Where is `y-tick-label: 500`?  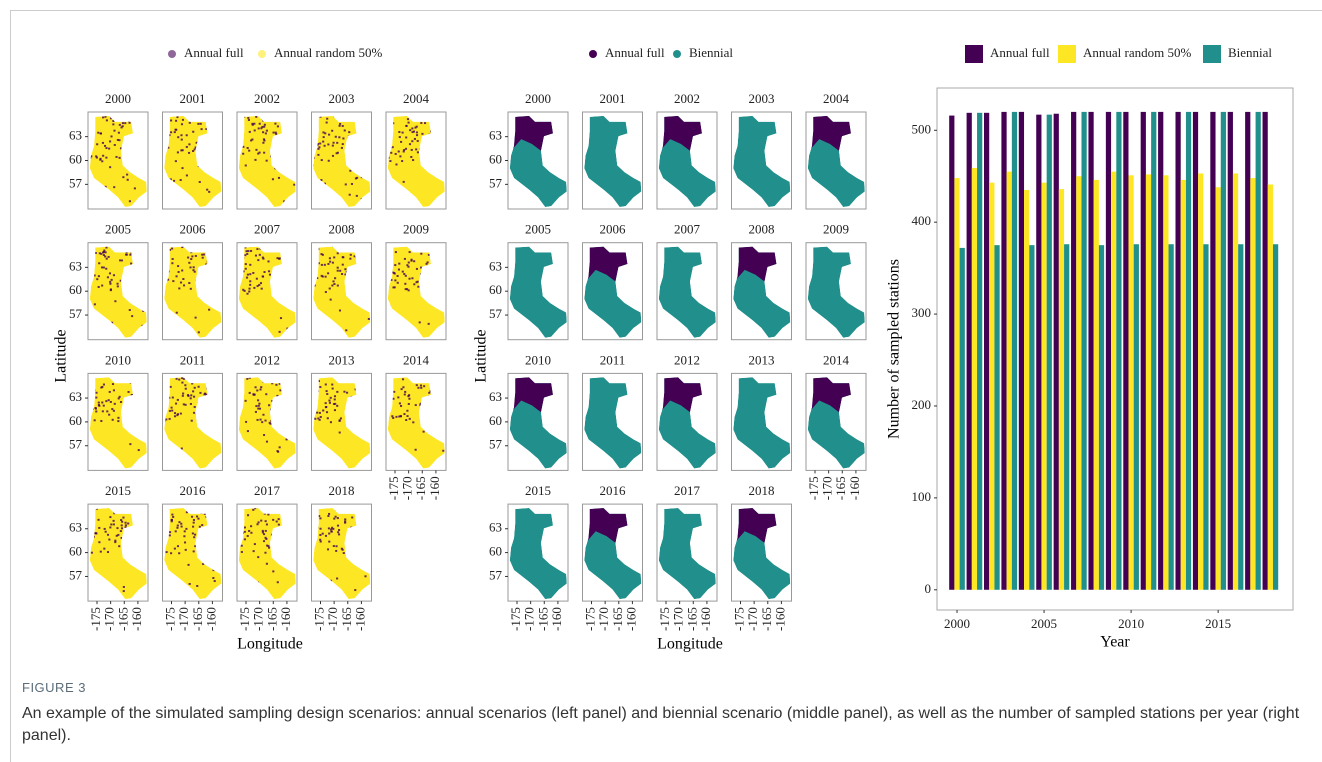
y-tick-label: 500 is located at coordinates (922, 128).